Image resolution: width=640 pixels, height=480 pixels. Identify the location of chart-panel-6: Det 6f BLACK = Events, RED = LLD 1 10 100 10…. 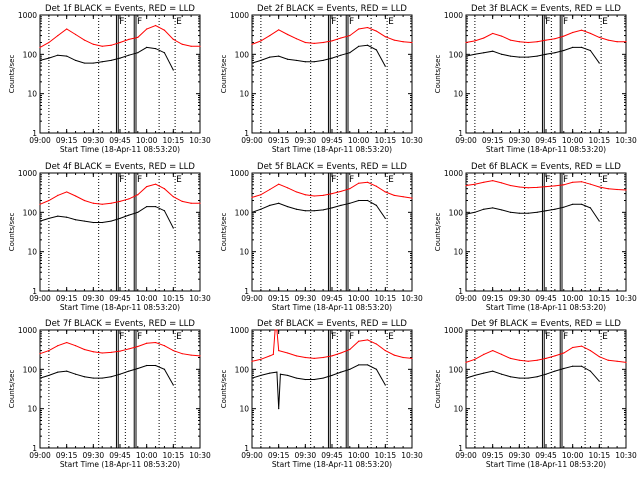
(535, 237).